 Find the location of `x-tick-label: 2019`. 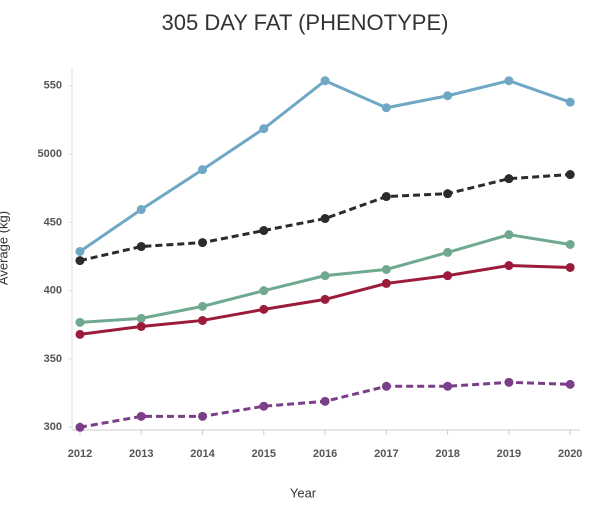

x-tick-label: 2019 is located at coordinates (509, 454).